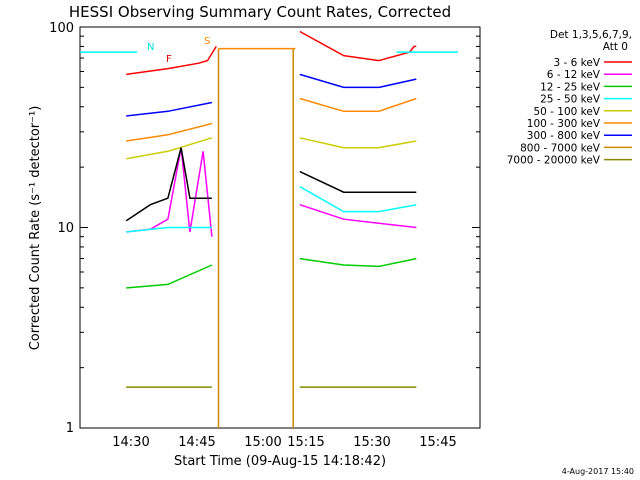  I want to click on flag-f: F, so click(169, 59).